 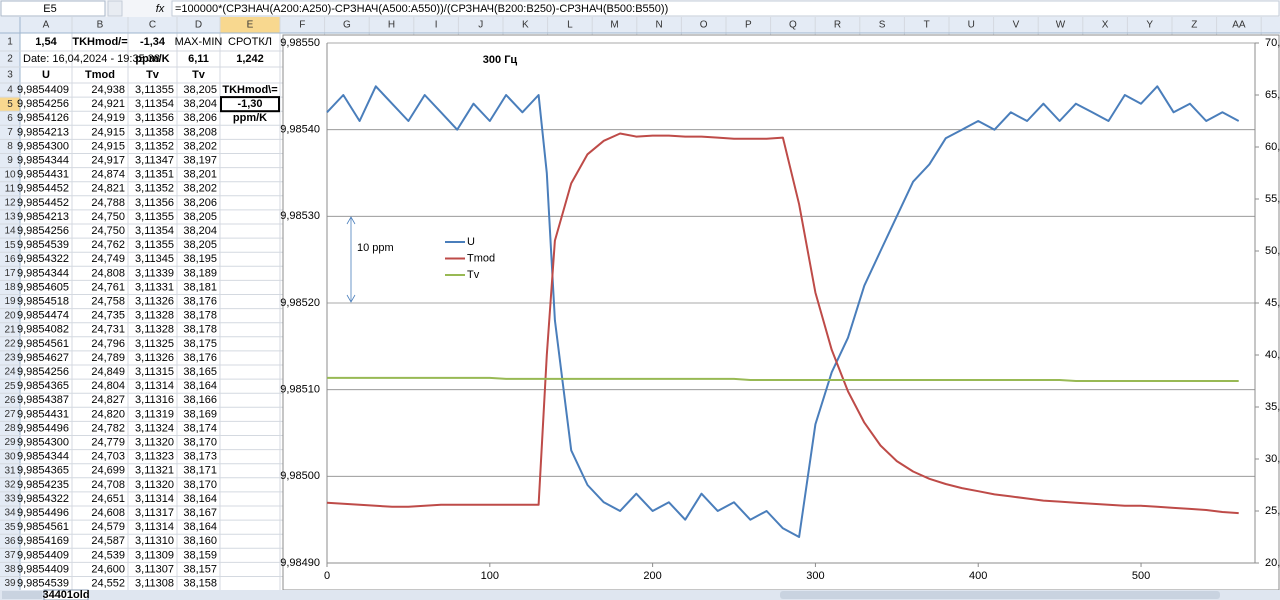 What do you see at coordinates (199, 75) in the screenshot?
I see `cell: Tv` at bounding box center [199, 75].